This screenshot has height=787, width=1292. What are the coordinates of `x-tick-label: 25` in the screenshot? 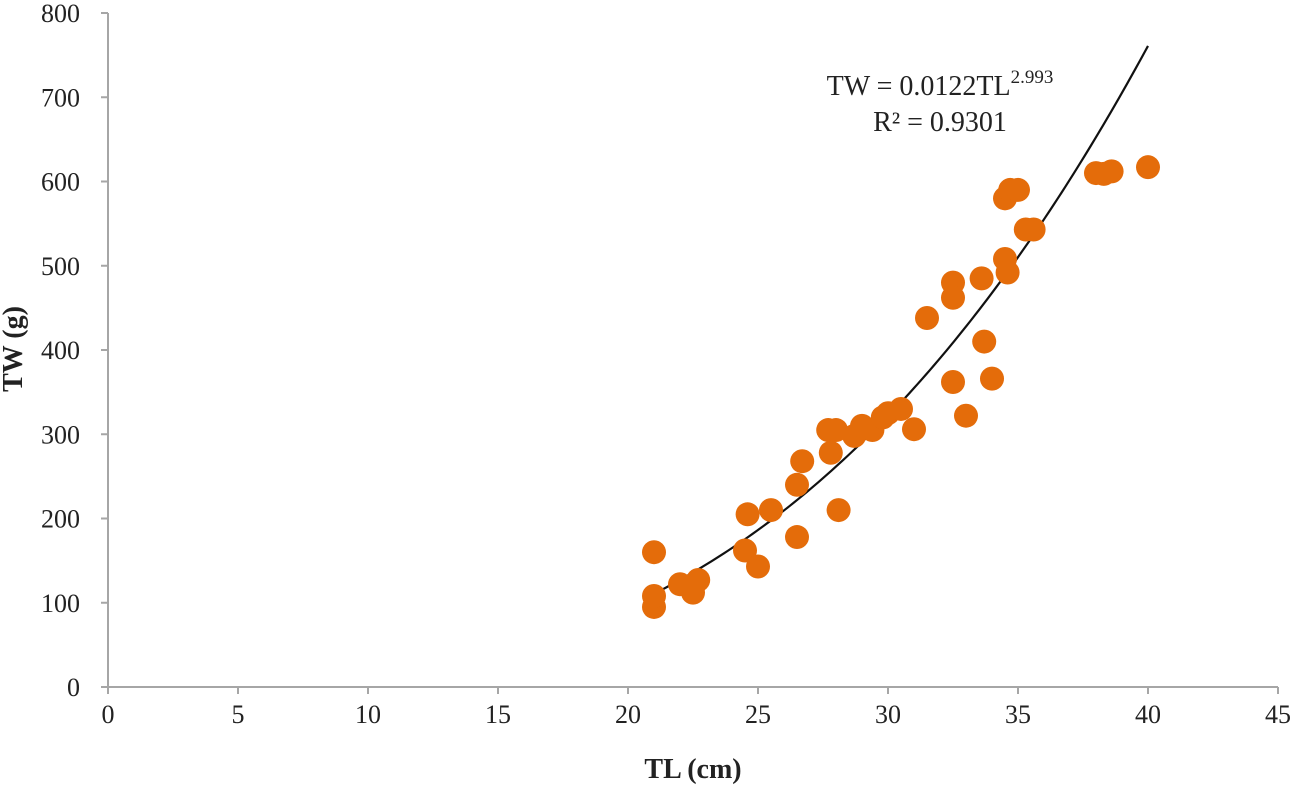 It's located at (758, 714).